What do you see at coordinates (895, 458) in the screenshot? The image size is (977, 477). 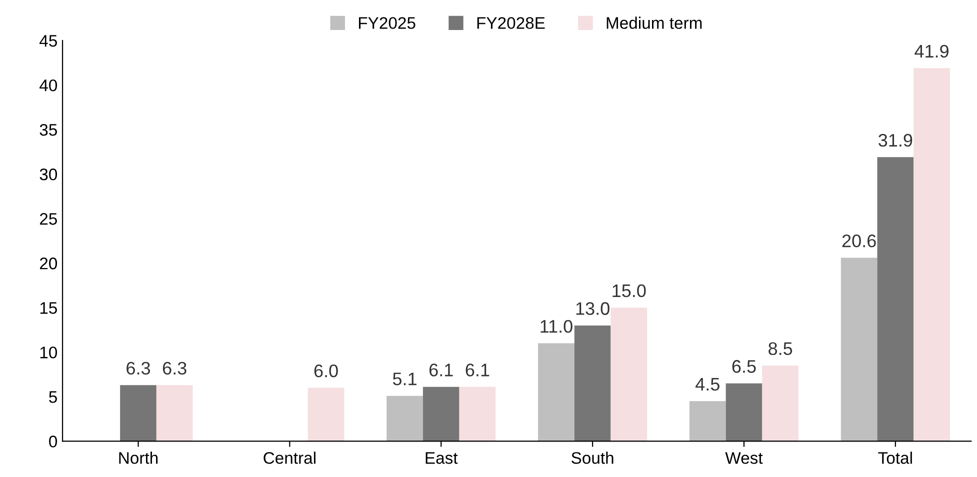 I see `x-tick-label: Total` at bounding box center [895, 458].